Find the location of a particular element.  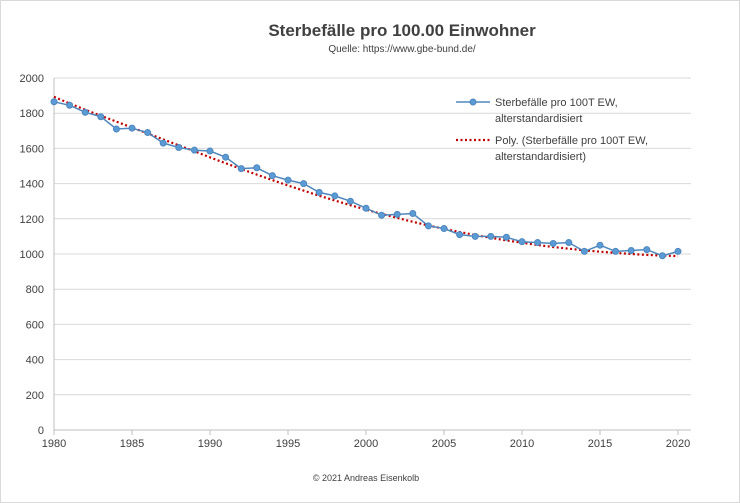

data-point-2007 is located at coordinates (475, 236).